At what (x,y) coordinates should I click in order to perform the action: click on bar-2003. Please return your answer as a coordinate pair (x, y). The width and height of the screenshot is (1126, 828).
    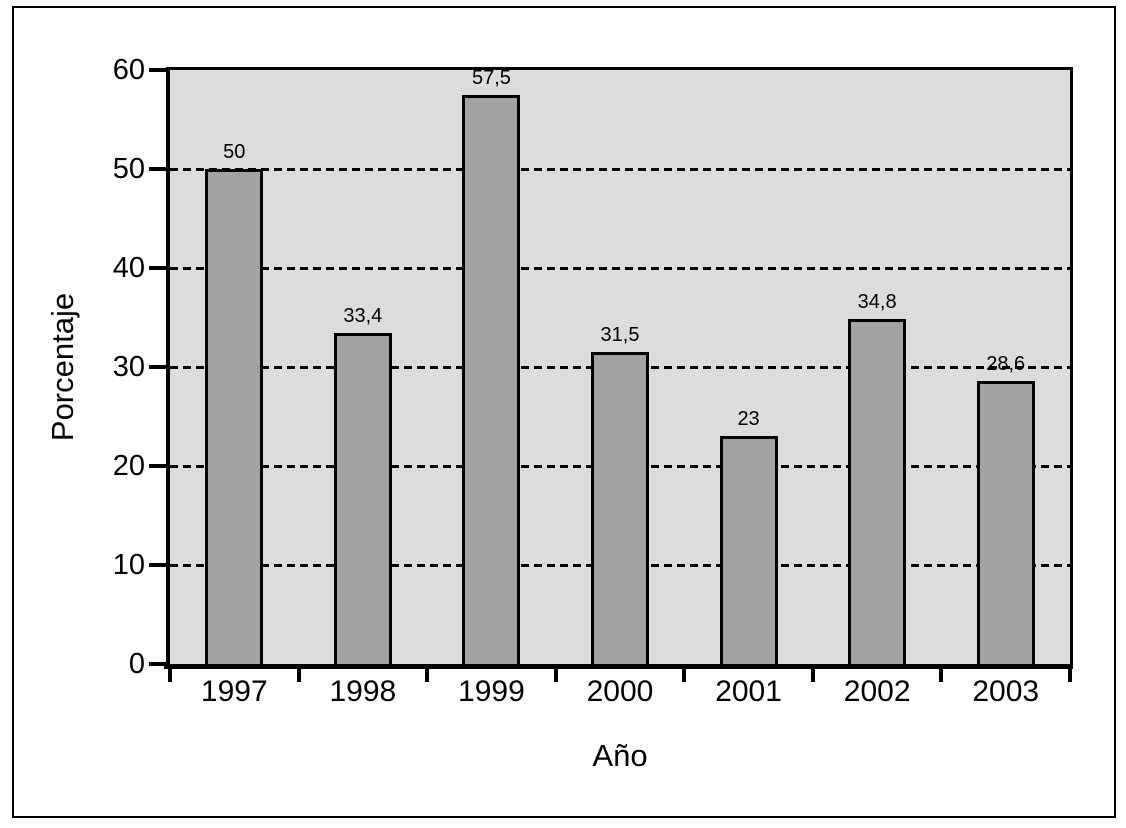
    Looking at the image, I should click on (1005, 522).